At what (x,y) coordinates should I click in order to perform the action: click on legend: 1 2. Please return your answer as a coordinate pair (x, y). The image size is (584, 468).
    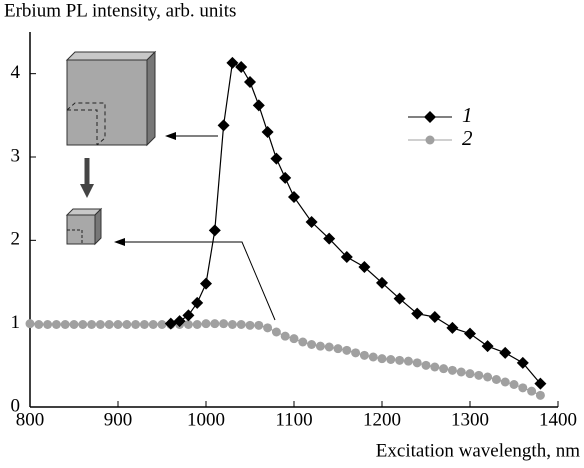
    Looking at the image, I should click on (440, 126).